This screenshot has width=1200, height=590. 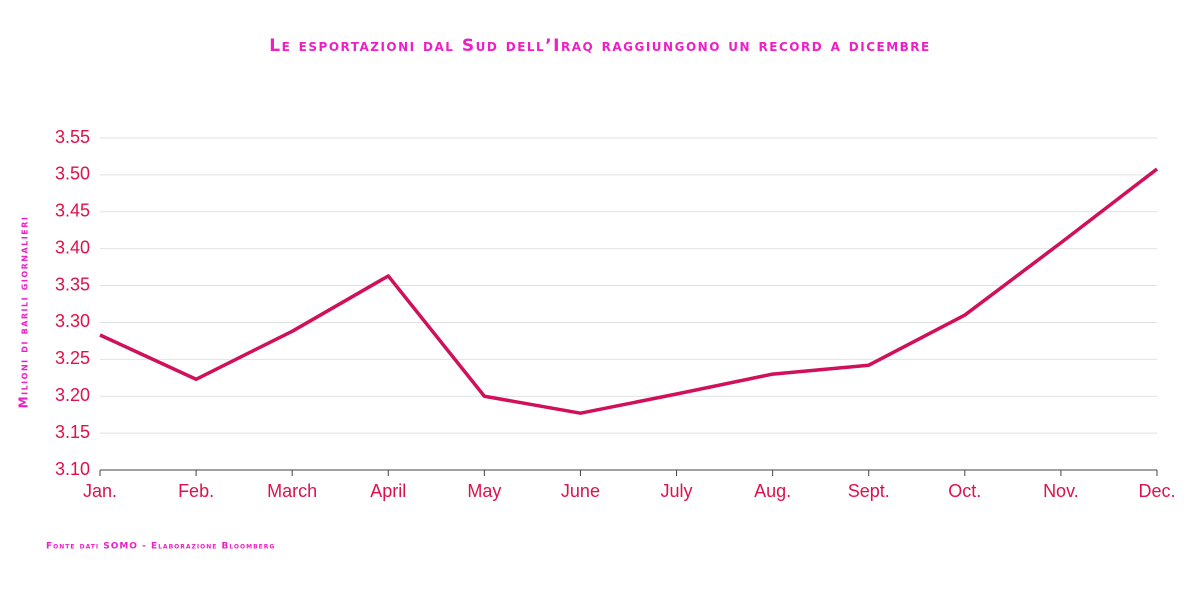 I want to click on x-tick-label: June, so click(x=580, y=491).